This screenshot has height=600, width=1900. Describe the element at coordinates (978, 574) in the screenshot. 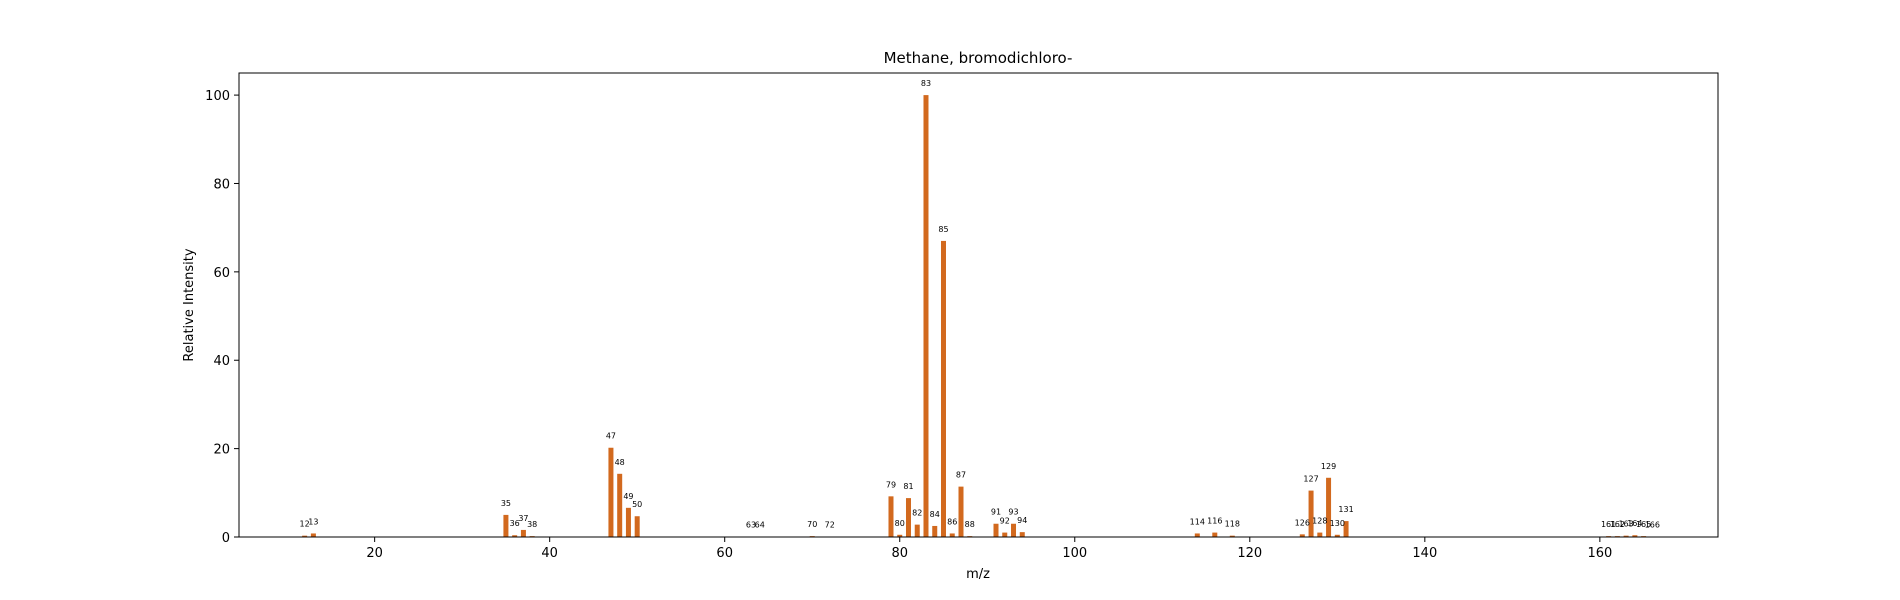

I see `x-axis-label: m/z` at that location.